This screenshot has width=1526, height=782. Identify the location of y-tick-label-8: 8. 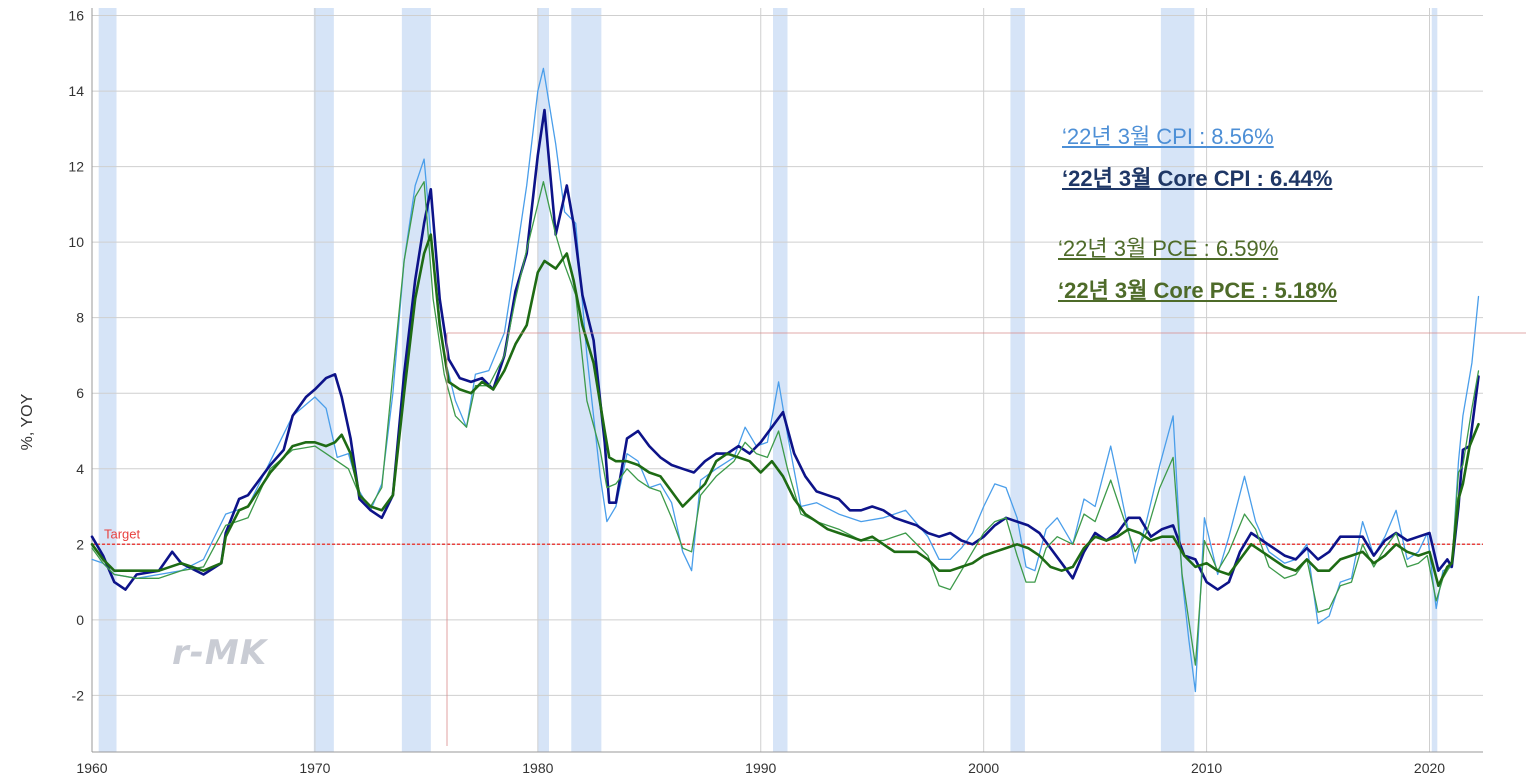
(80, 318).